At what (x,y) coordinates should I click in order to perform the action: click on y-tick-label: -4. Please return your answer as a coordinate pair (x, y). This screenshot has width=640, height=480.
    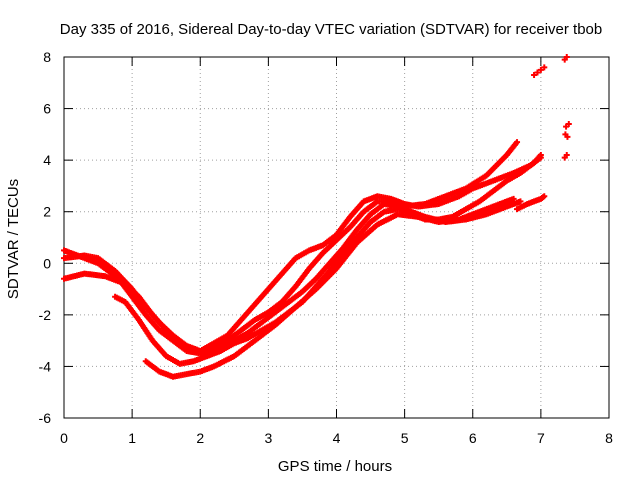
    Looking at the image, I should click on (45, 366).